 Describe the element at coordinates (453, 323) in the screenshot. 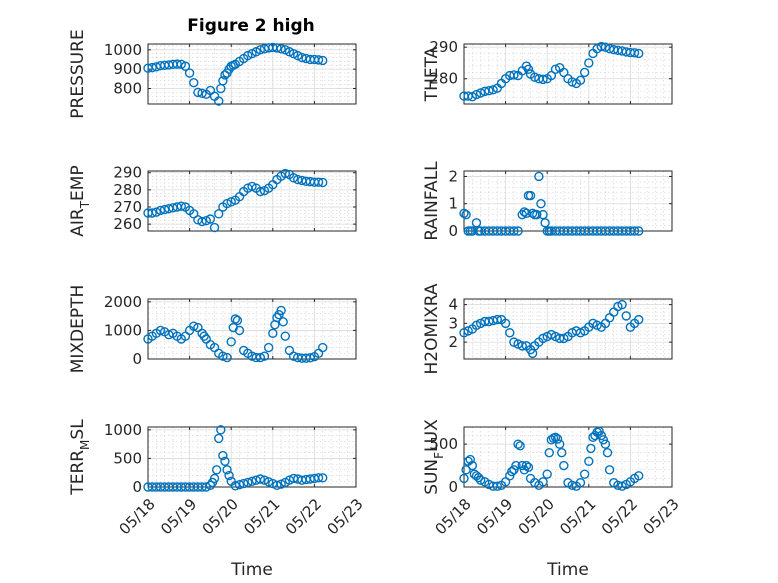

I see `y-tick-label: 3` at that location.